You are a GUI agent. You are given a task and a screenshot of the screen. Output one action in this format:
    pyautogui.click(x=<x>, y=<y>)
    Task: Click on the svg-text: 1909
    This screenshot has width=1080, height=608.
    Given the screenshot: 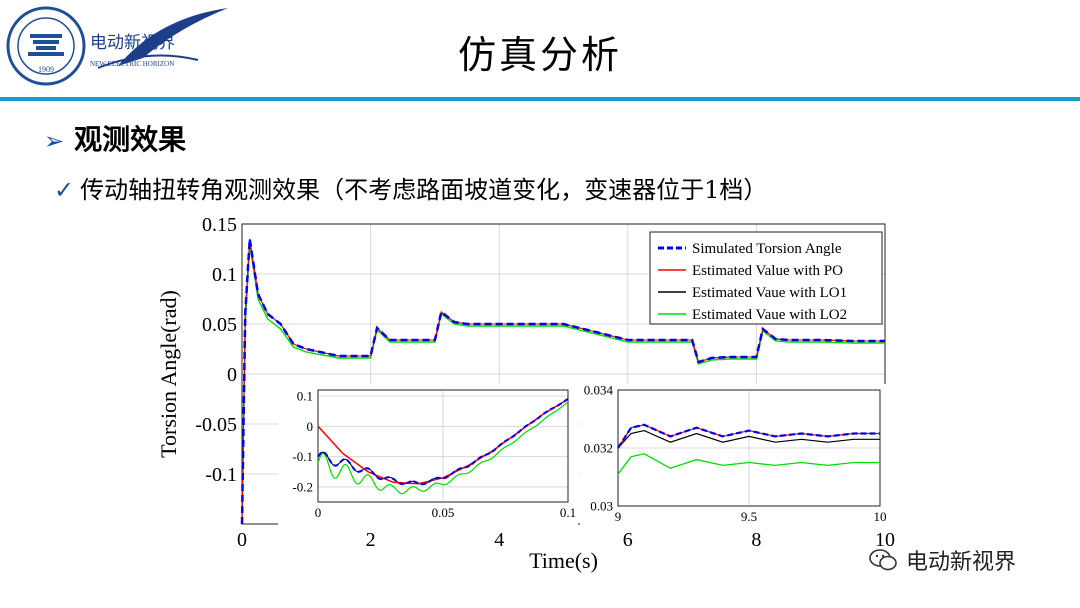 What is the action you would take?
    pyautogui.click(x=46, y=69)
    